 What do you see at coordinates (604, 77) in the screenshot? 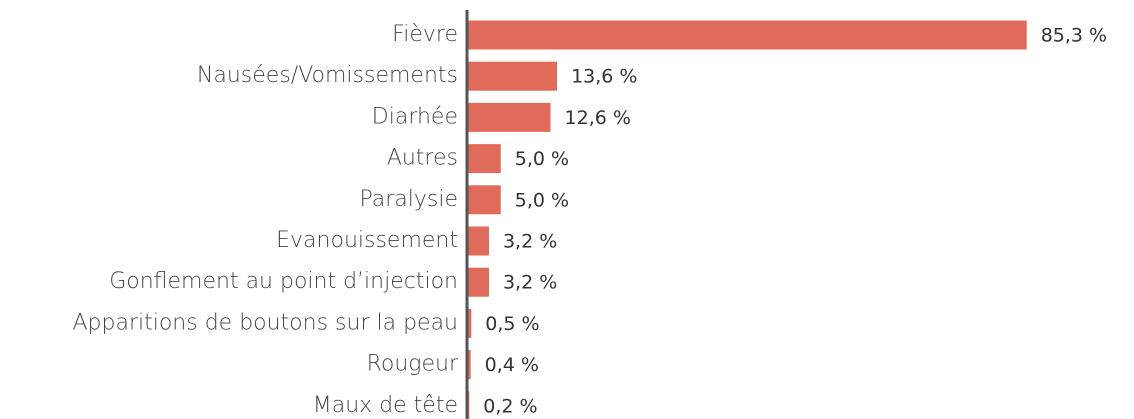
I see `value-label: 13,6 %` at bounding box center [604, 77].